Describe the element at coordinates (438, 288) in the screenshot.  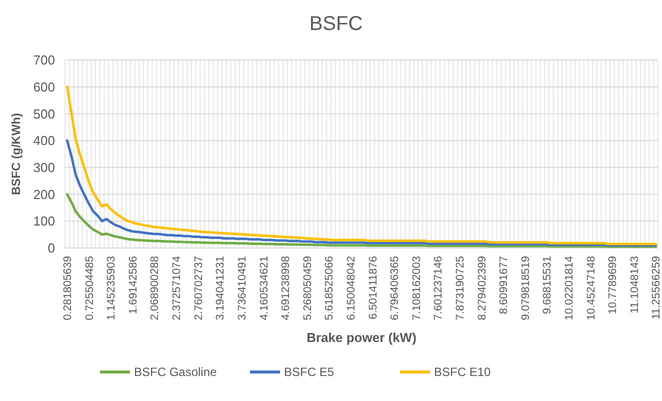
I see `x-tick-label: 7.601237146` at that location.